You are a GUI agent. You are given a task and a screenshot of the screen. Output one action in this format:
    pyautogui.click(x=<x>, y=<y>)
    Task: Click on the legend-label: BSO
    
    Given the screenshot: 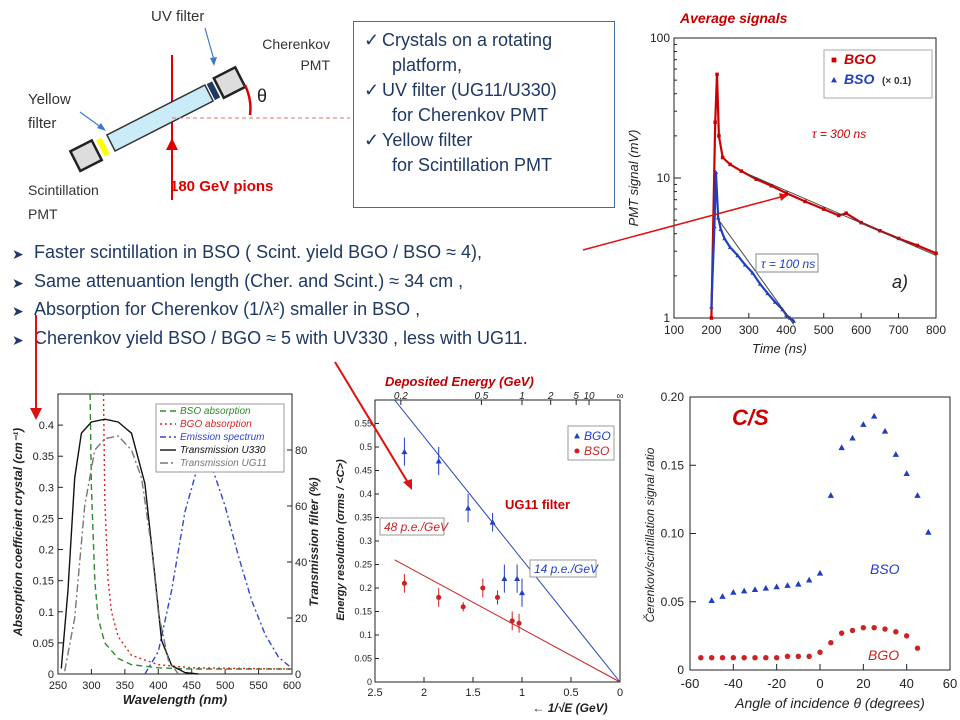 What is the action you would take?
    pyautogui.click(x=859, y=79)
    